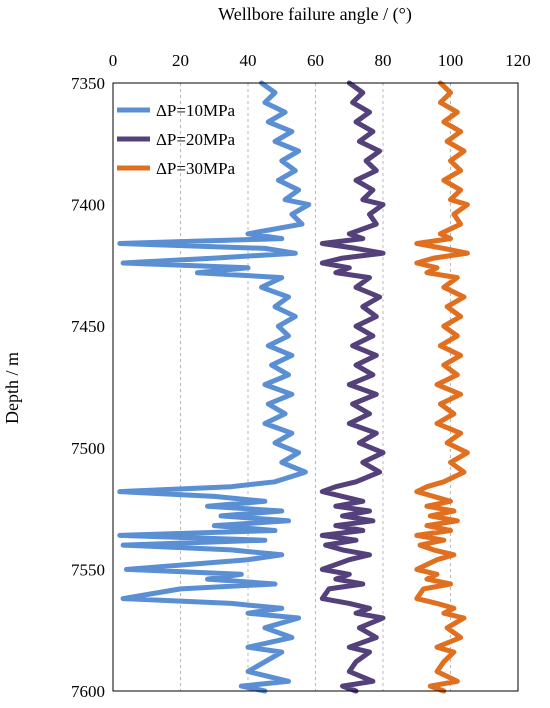  Describe the element at coordinates (88, 326) in the screenshot. I see `y-tick-label-2: 7450` at that location.